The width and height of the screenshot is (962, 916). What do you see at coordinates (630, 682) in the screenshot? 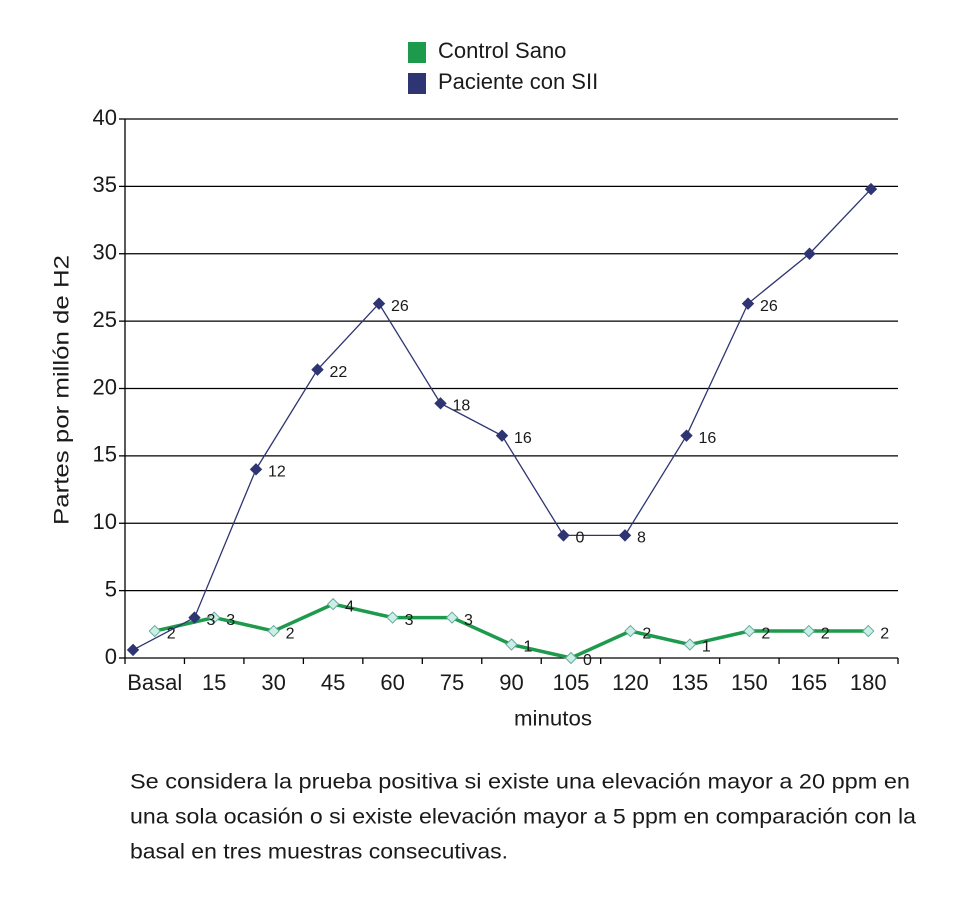
I see `x-tick-label: 120` at bounding box center [630, 682].